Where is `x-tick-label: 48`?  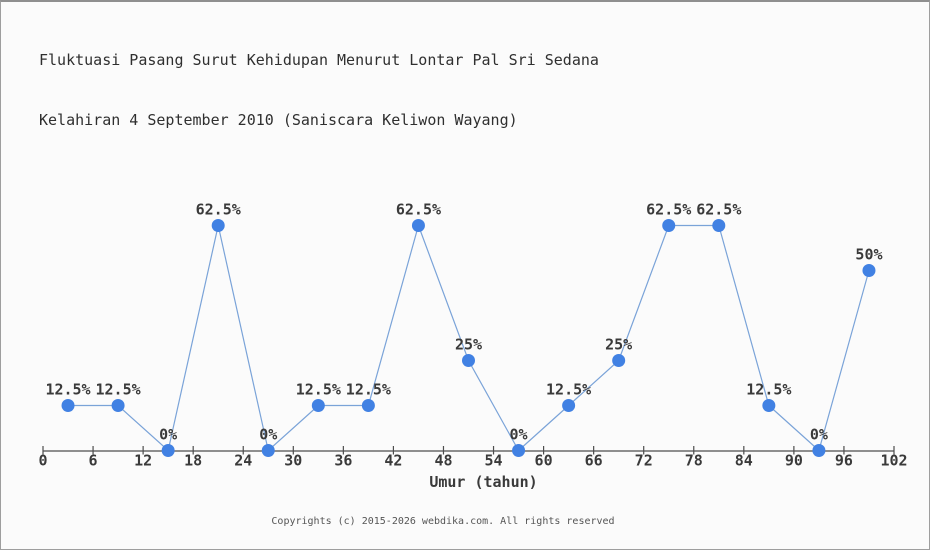 x-tick-label: 48 is located at coordinates (443, 461).